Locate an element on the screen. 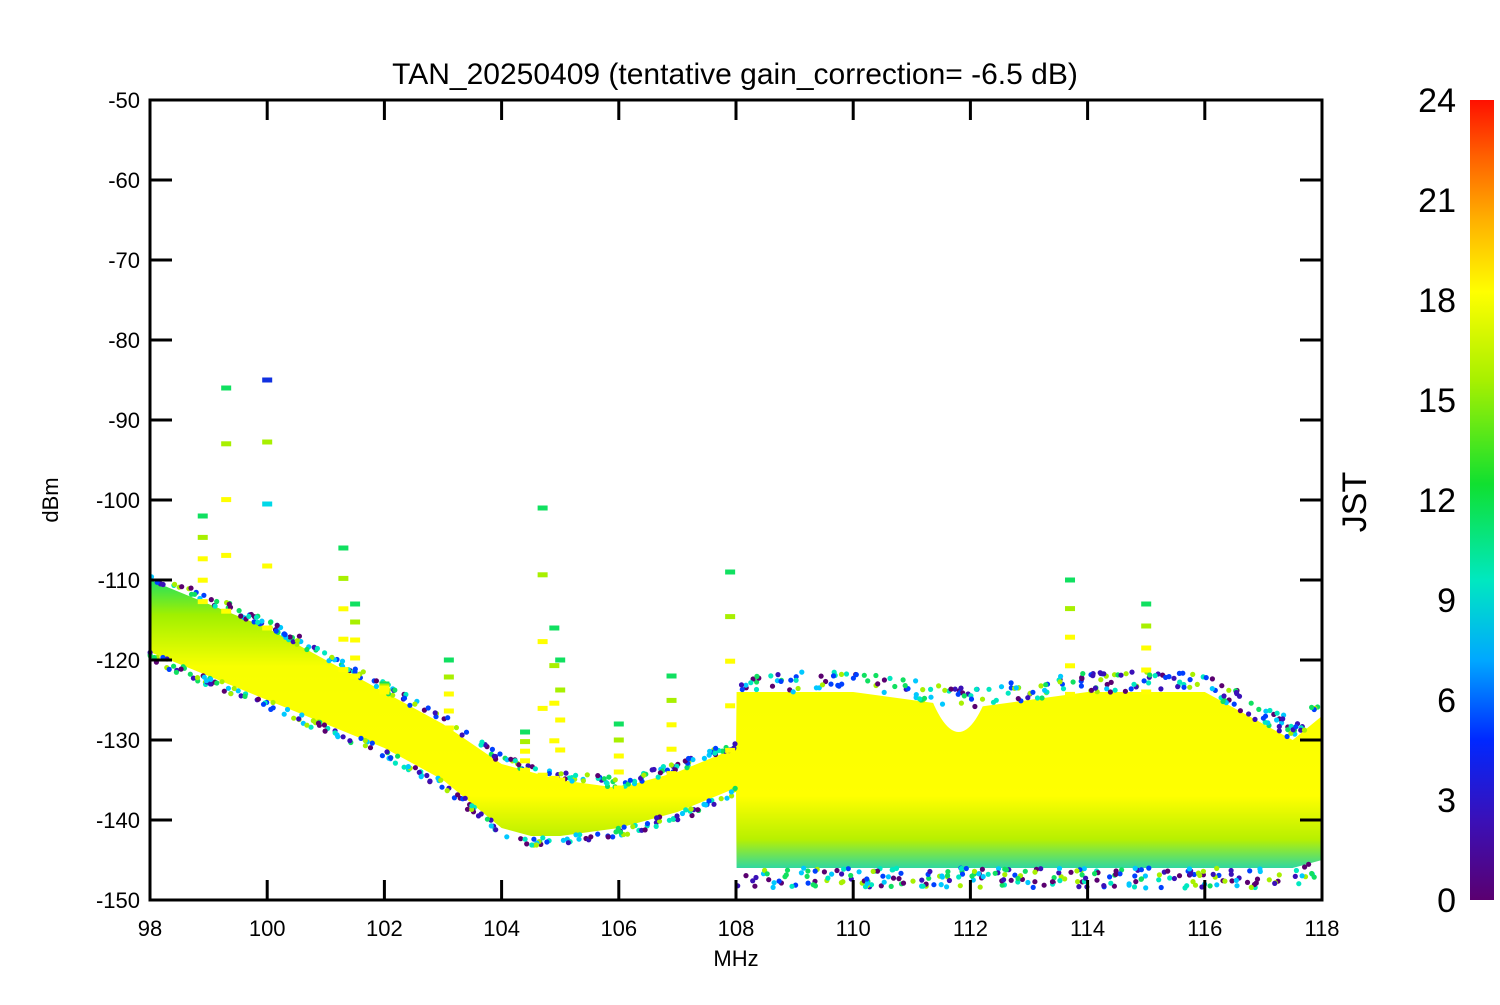  colorbar-tick-label: 3 is located at coordinates (1446, 801).